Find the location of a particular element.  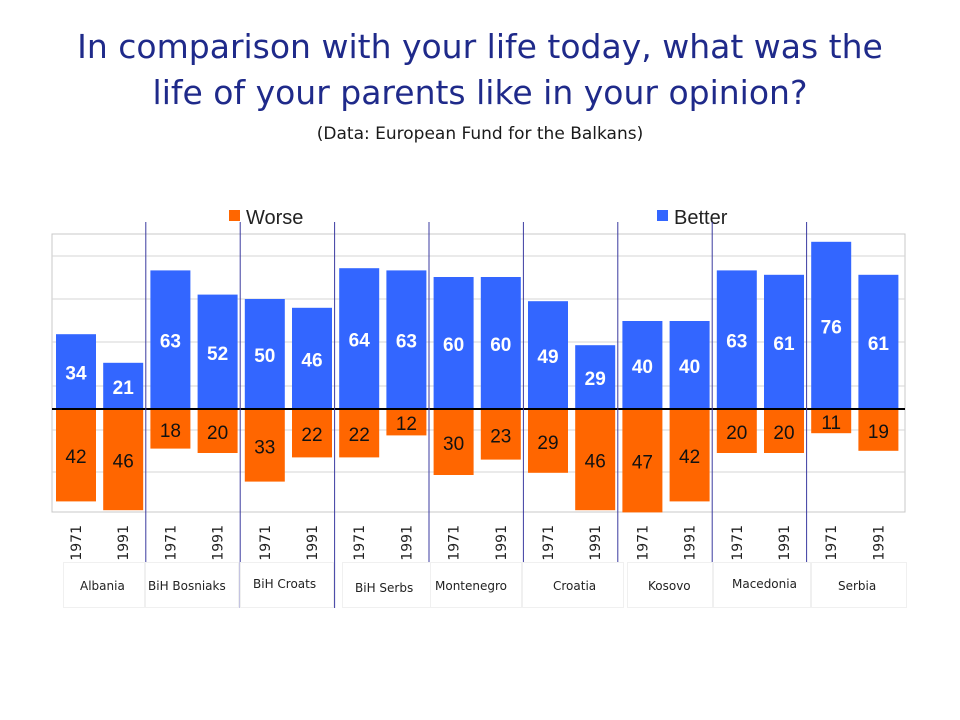

data-label-worse: 19 is located at coordinates (878, 432).